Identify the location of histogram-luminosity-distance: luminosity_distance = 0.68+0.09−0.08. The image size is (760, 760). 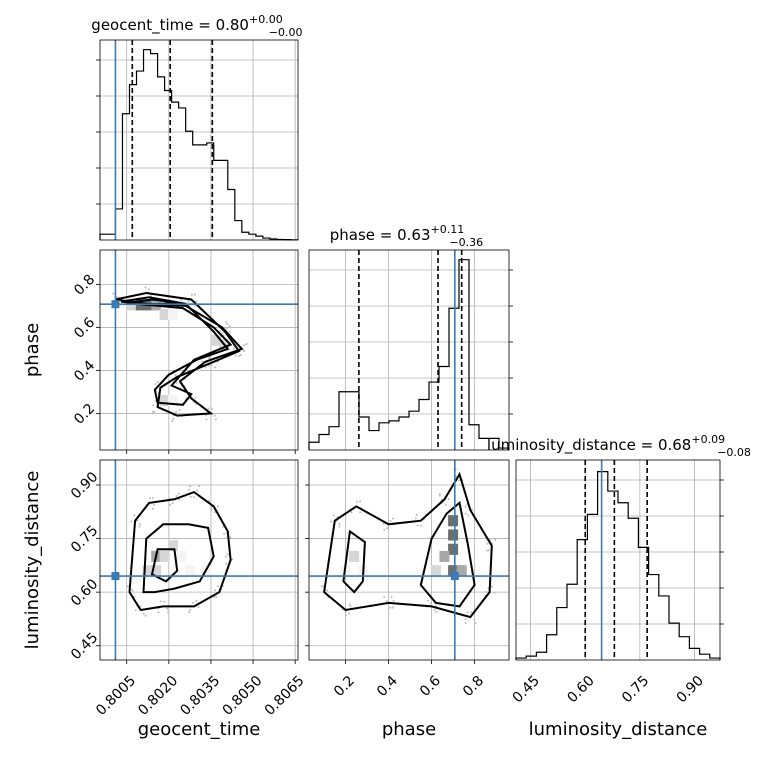
(619, 547).